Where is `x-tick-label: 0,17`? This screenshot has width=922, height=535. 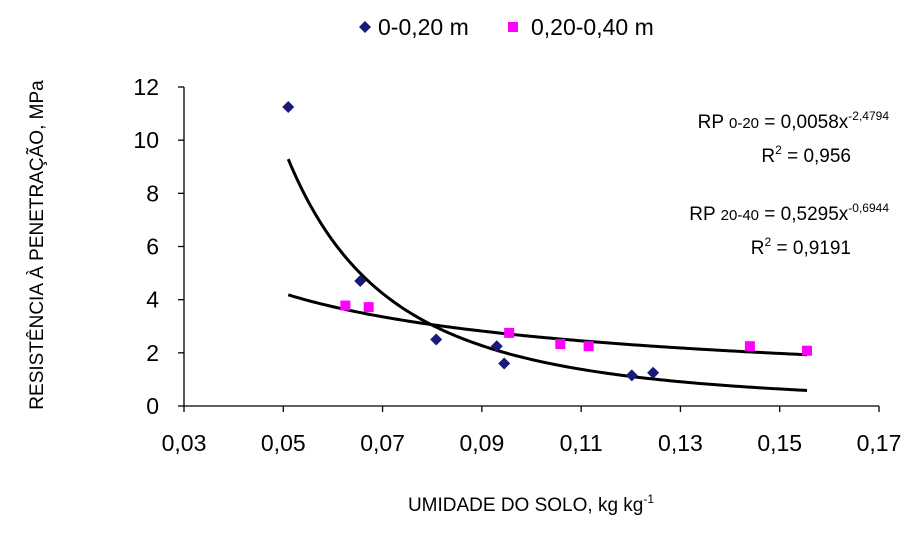
x-tick-label: 0,17 is located at coordinates (879, 443).